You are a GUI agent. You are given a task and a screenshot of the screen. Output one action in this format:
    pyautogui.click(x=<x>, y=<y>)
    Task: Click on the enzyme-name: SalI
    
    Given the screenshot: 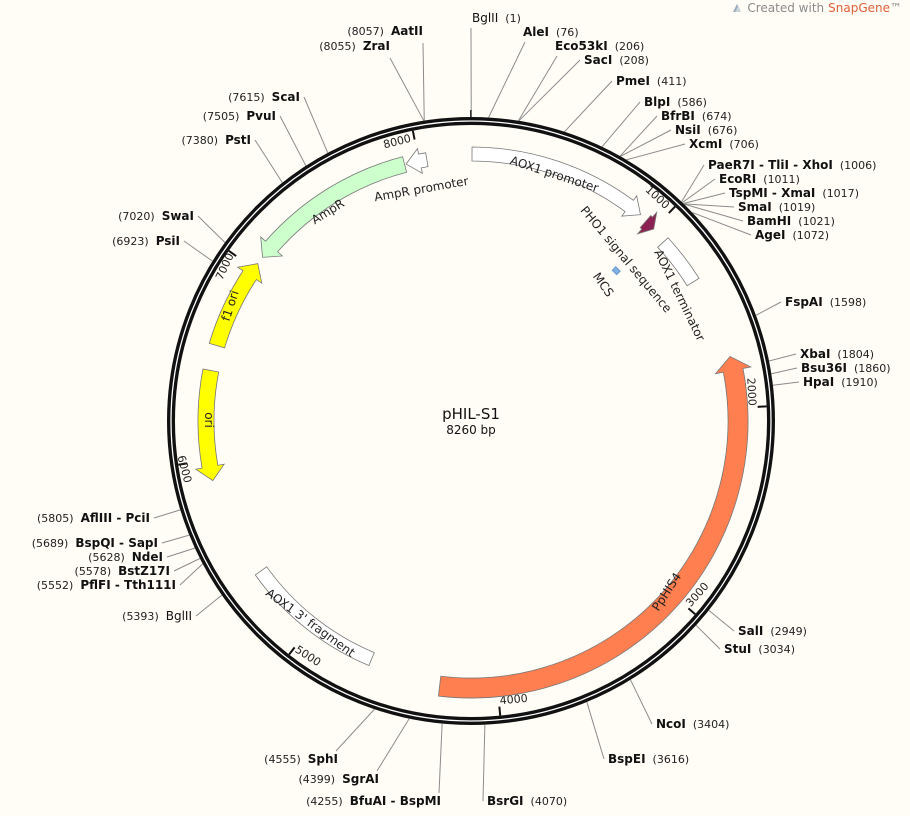 What is the action you would take?
    pyautogui.click(x=750, y=631)
    